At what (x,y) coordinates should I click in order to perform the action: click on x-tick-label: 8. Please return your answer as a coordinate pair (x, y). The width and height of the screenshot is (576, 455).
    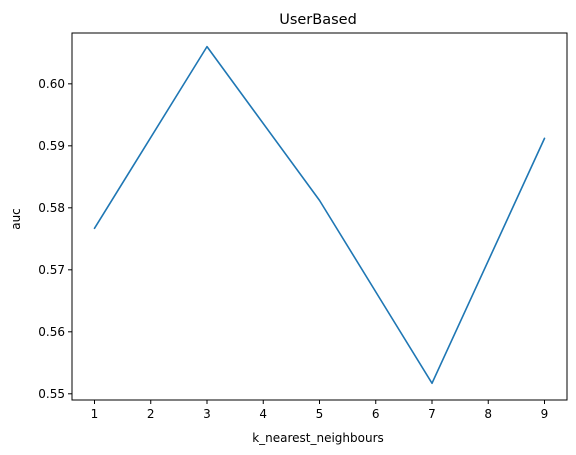
    Looking at the image, I should click on (488, 414).